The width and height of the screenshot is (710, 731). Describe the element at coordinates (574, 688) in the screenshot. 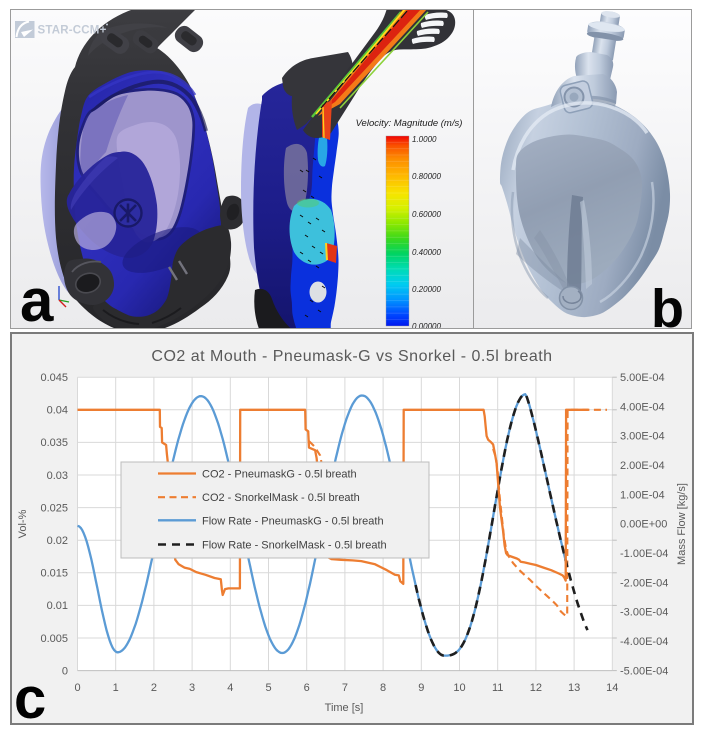

I see `svg-text: 13` at that location.